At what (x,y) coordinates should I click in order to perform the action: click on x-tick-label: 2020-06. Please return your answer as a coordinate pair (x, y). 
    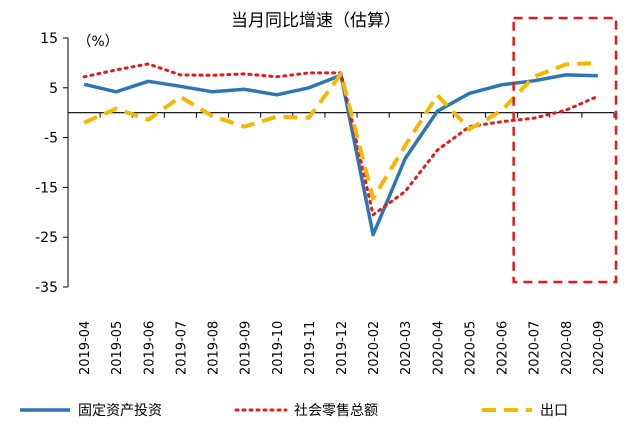
    Looking at the image, I should click on (503, 348).